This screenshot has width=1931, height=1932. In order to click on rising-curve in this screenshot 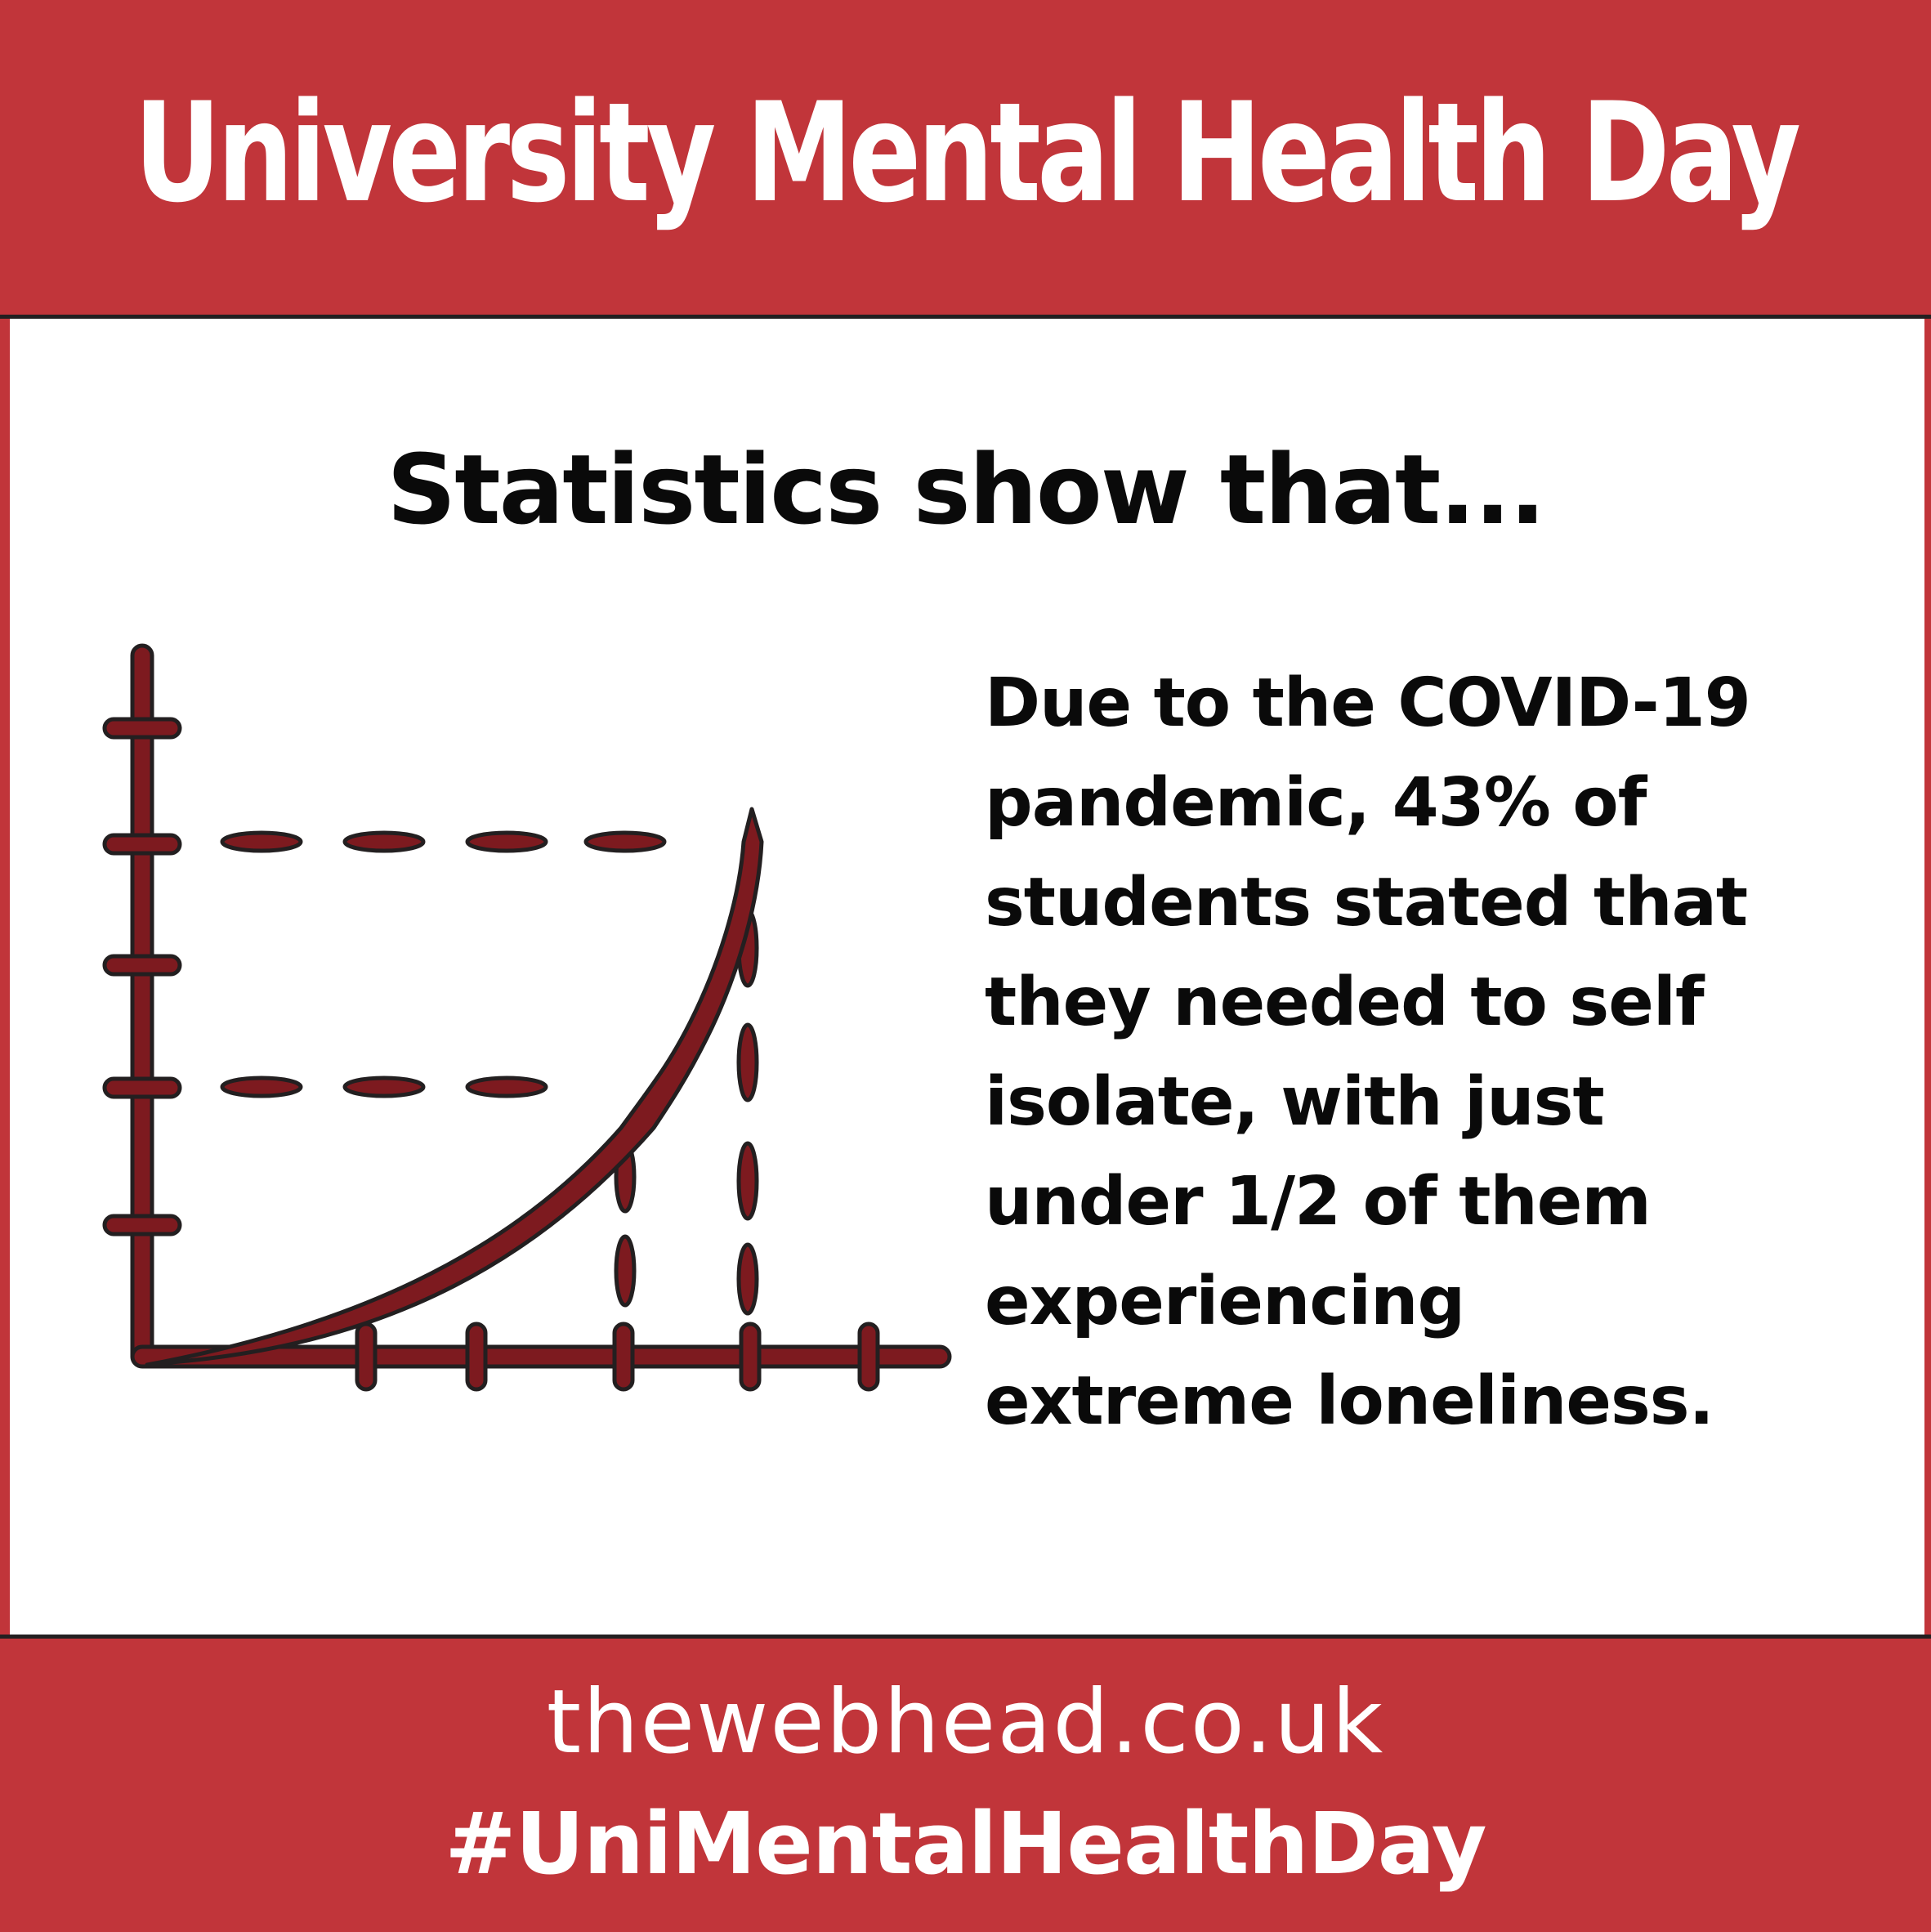, I will do `click(454, 1087)`.